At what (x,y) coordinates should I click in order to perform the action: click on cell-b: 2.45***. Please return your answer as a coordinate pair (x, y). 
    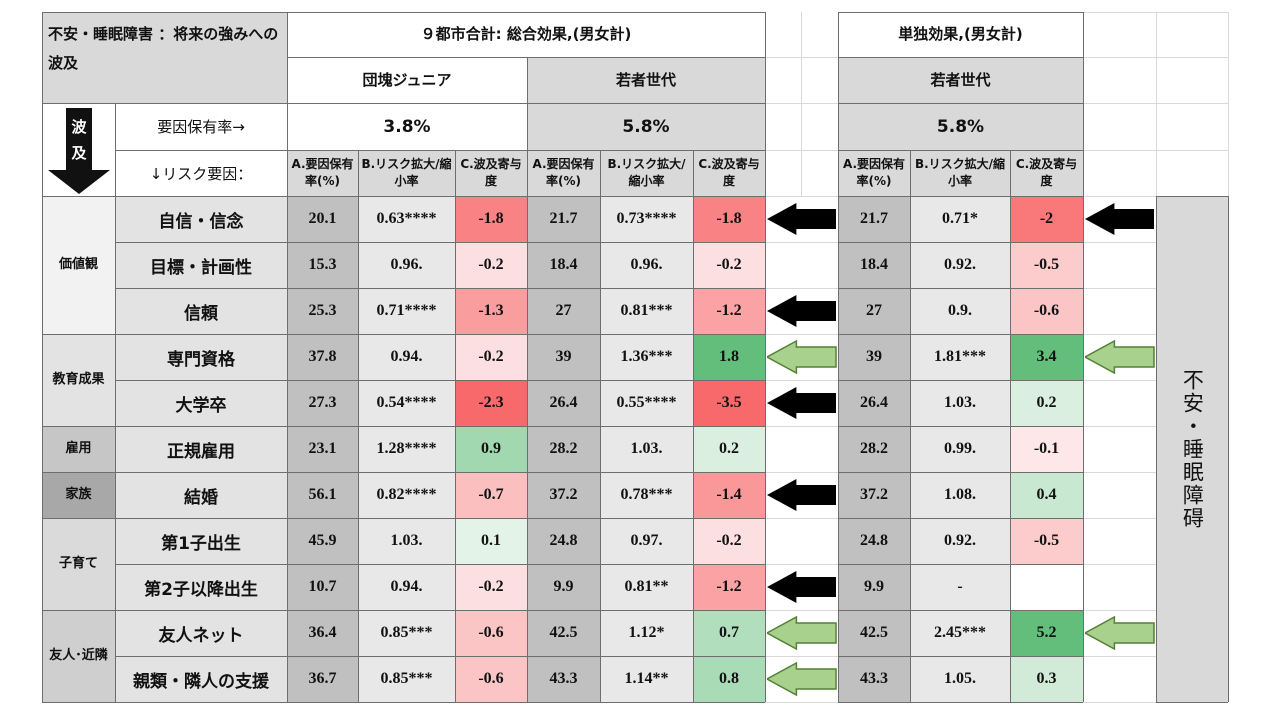
    Looking at the image, I should click on (960, 633).